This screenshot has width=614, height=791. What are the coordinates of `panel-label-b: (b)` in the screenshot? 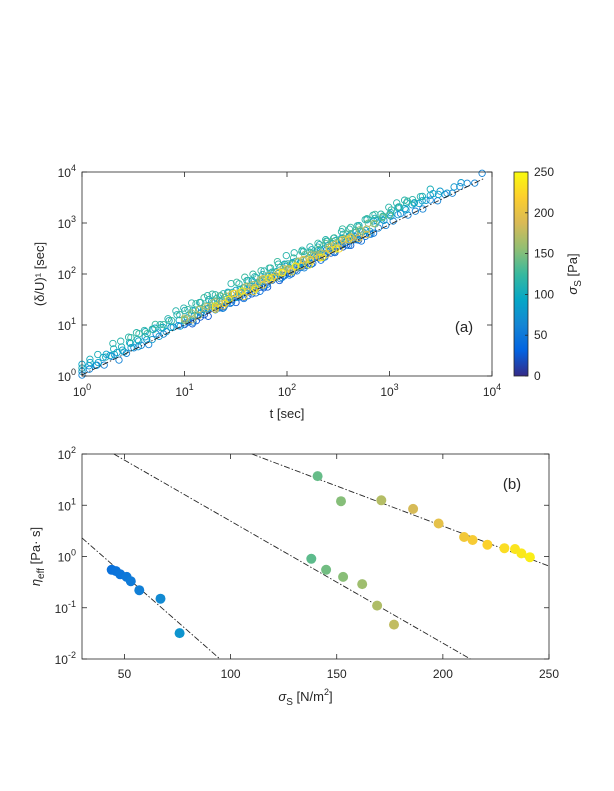 It's located at (512, 484).